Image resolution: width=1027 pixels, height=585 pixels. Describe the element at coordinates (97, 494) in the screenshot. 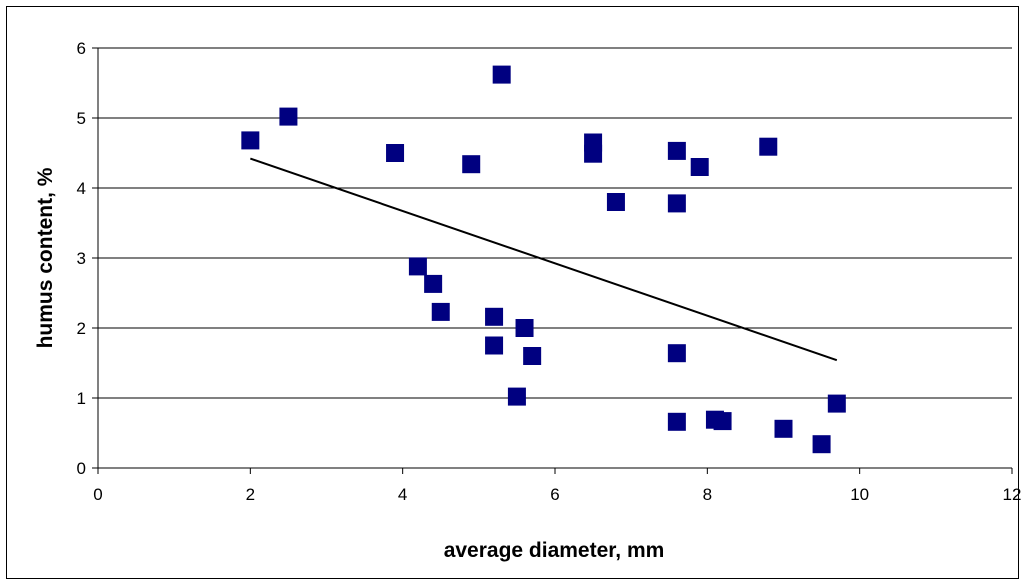

I see `x-tick-label: 0` at that location.